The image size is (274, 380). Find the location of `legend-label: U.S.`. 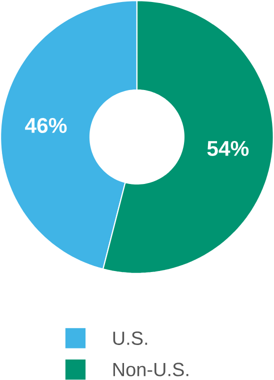

legend-label: U.S. is located at coordinates (130, 338).